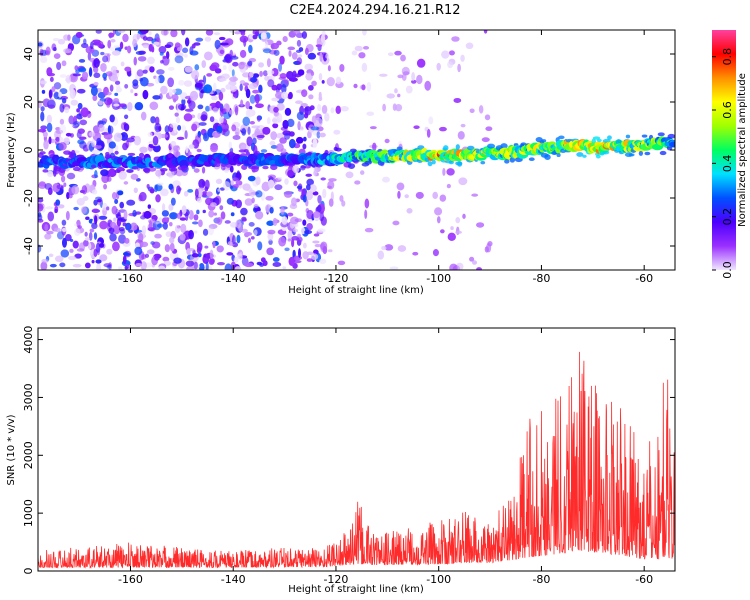  What do you see at coordinates (28, 246) in the screenshot?
I see `y-tick-label: -40` at bounding box center [28, 246].